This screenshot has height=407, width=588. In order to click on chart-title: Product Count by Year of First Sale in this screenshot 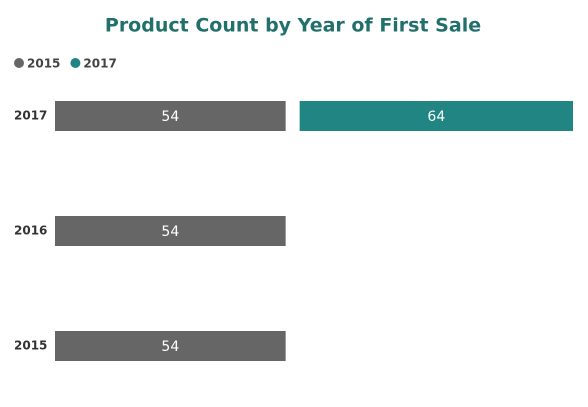, I will do `click(293, 26)`.